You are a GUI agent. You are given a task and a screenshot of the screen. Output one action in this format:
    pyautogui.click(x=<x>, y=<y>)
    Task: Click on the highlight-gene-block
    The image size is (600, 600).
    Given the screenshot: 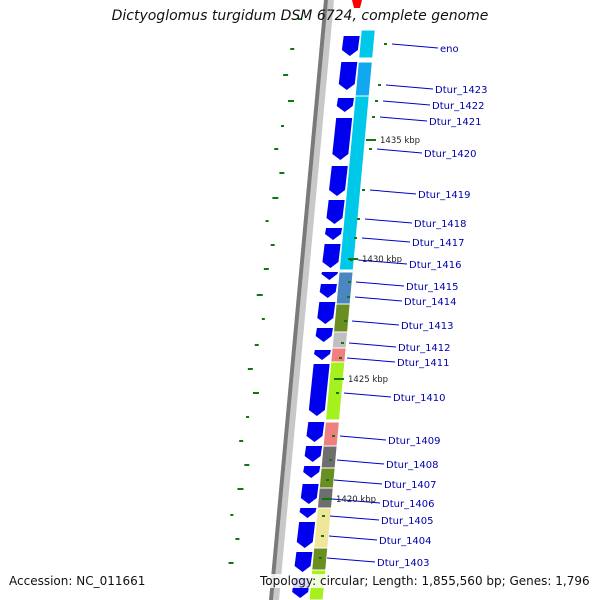 What is the action you would take?
    pyautogui.click(x=357, y=4)
    